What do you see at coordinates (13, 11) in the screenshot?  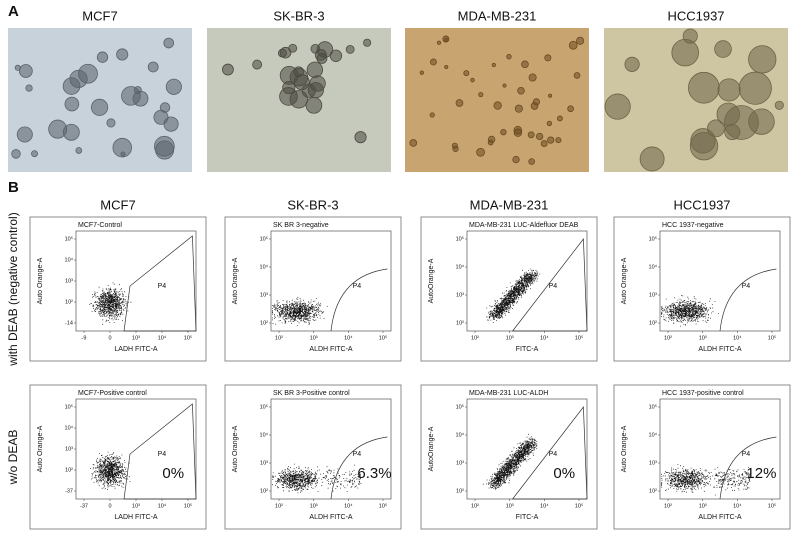 I see `panel-label: A` at bounding box center [13, 11].